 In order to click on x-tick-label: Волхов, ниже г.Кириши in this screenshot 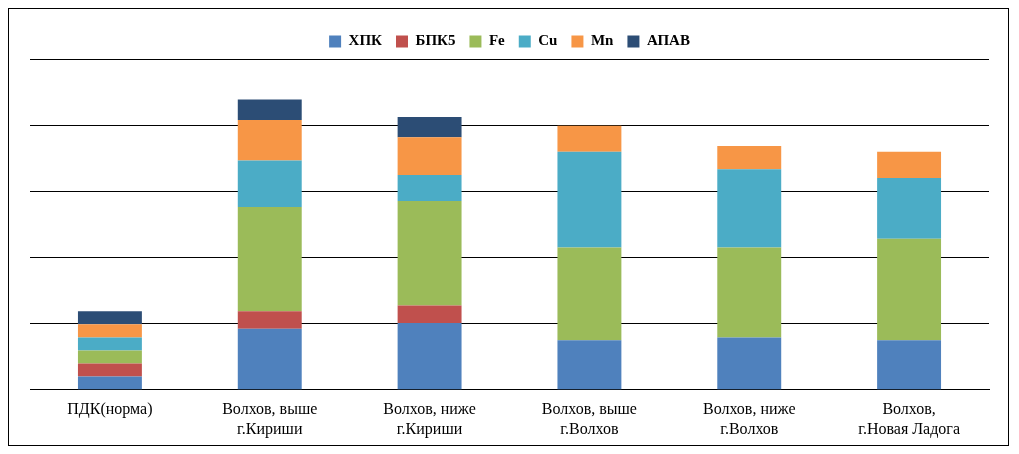, I will do `click(429, 419)`.